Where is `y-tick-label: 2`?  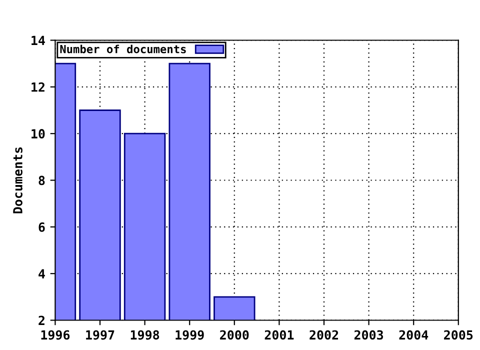
y-tick-label: 2 is located at coordinates (41, 320).